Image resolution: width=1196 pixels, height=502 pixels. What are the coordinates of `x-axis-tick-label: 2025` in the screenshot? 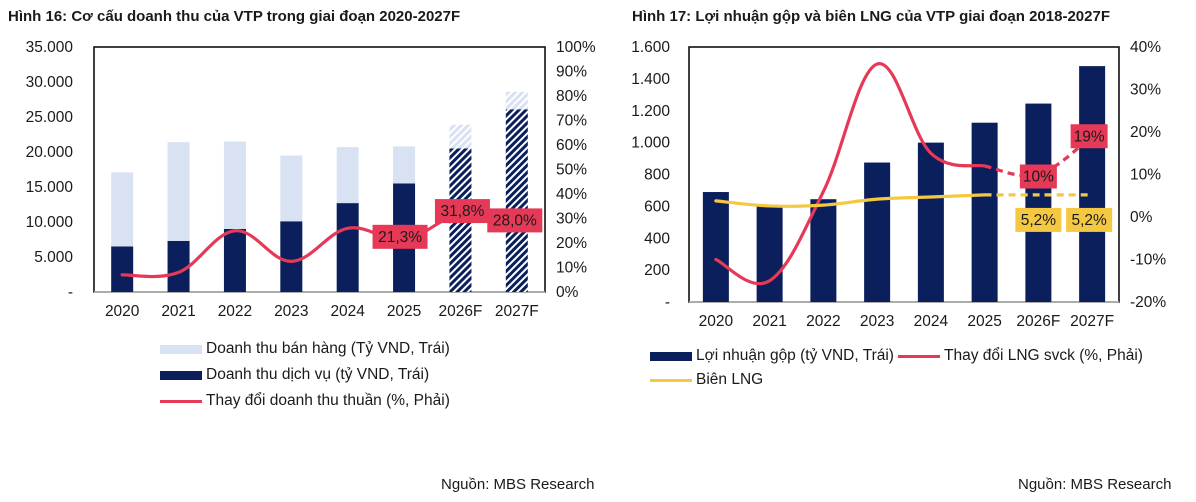 It's located at (984, 321).